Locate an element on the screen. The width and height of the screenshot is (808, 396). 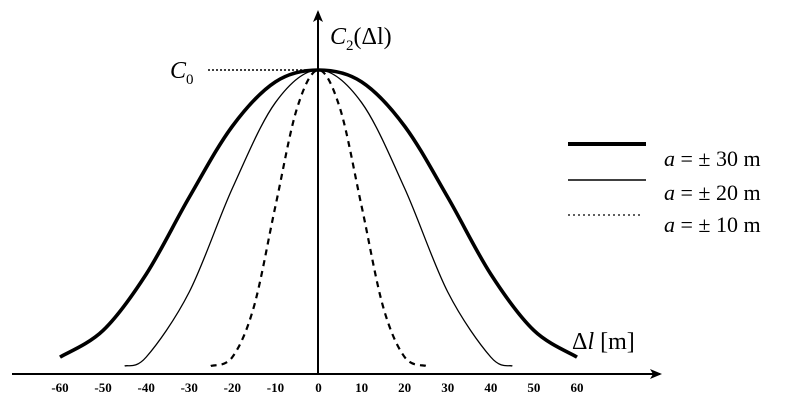
x-tick-label: -30 is located at coordinates (189, 387).